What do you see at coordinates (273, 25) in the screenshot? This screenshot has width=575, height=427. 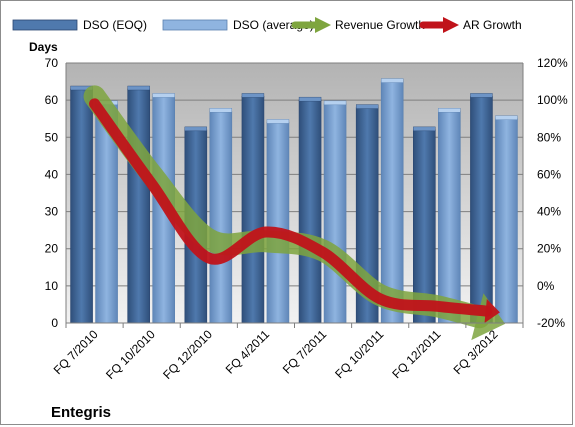 I see `legend-label: DSO (average)` at bounding box center [273, 25].